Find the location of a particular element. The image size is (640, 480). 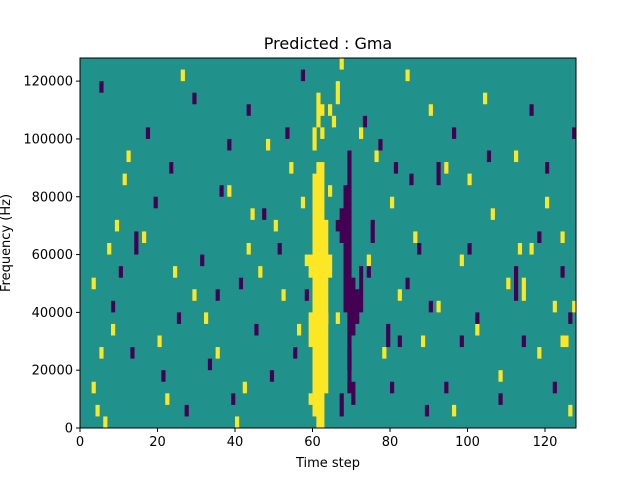

y-axis-ticks: 0 20000 40000 60000 80000 100000 120000 is located at coordinates (51, 256).